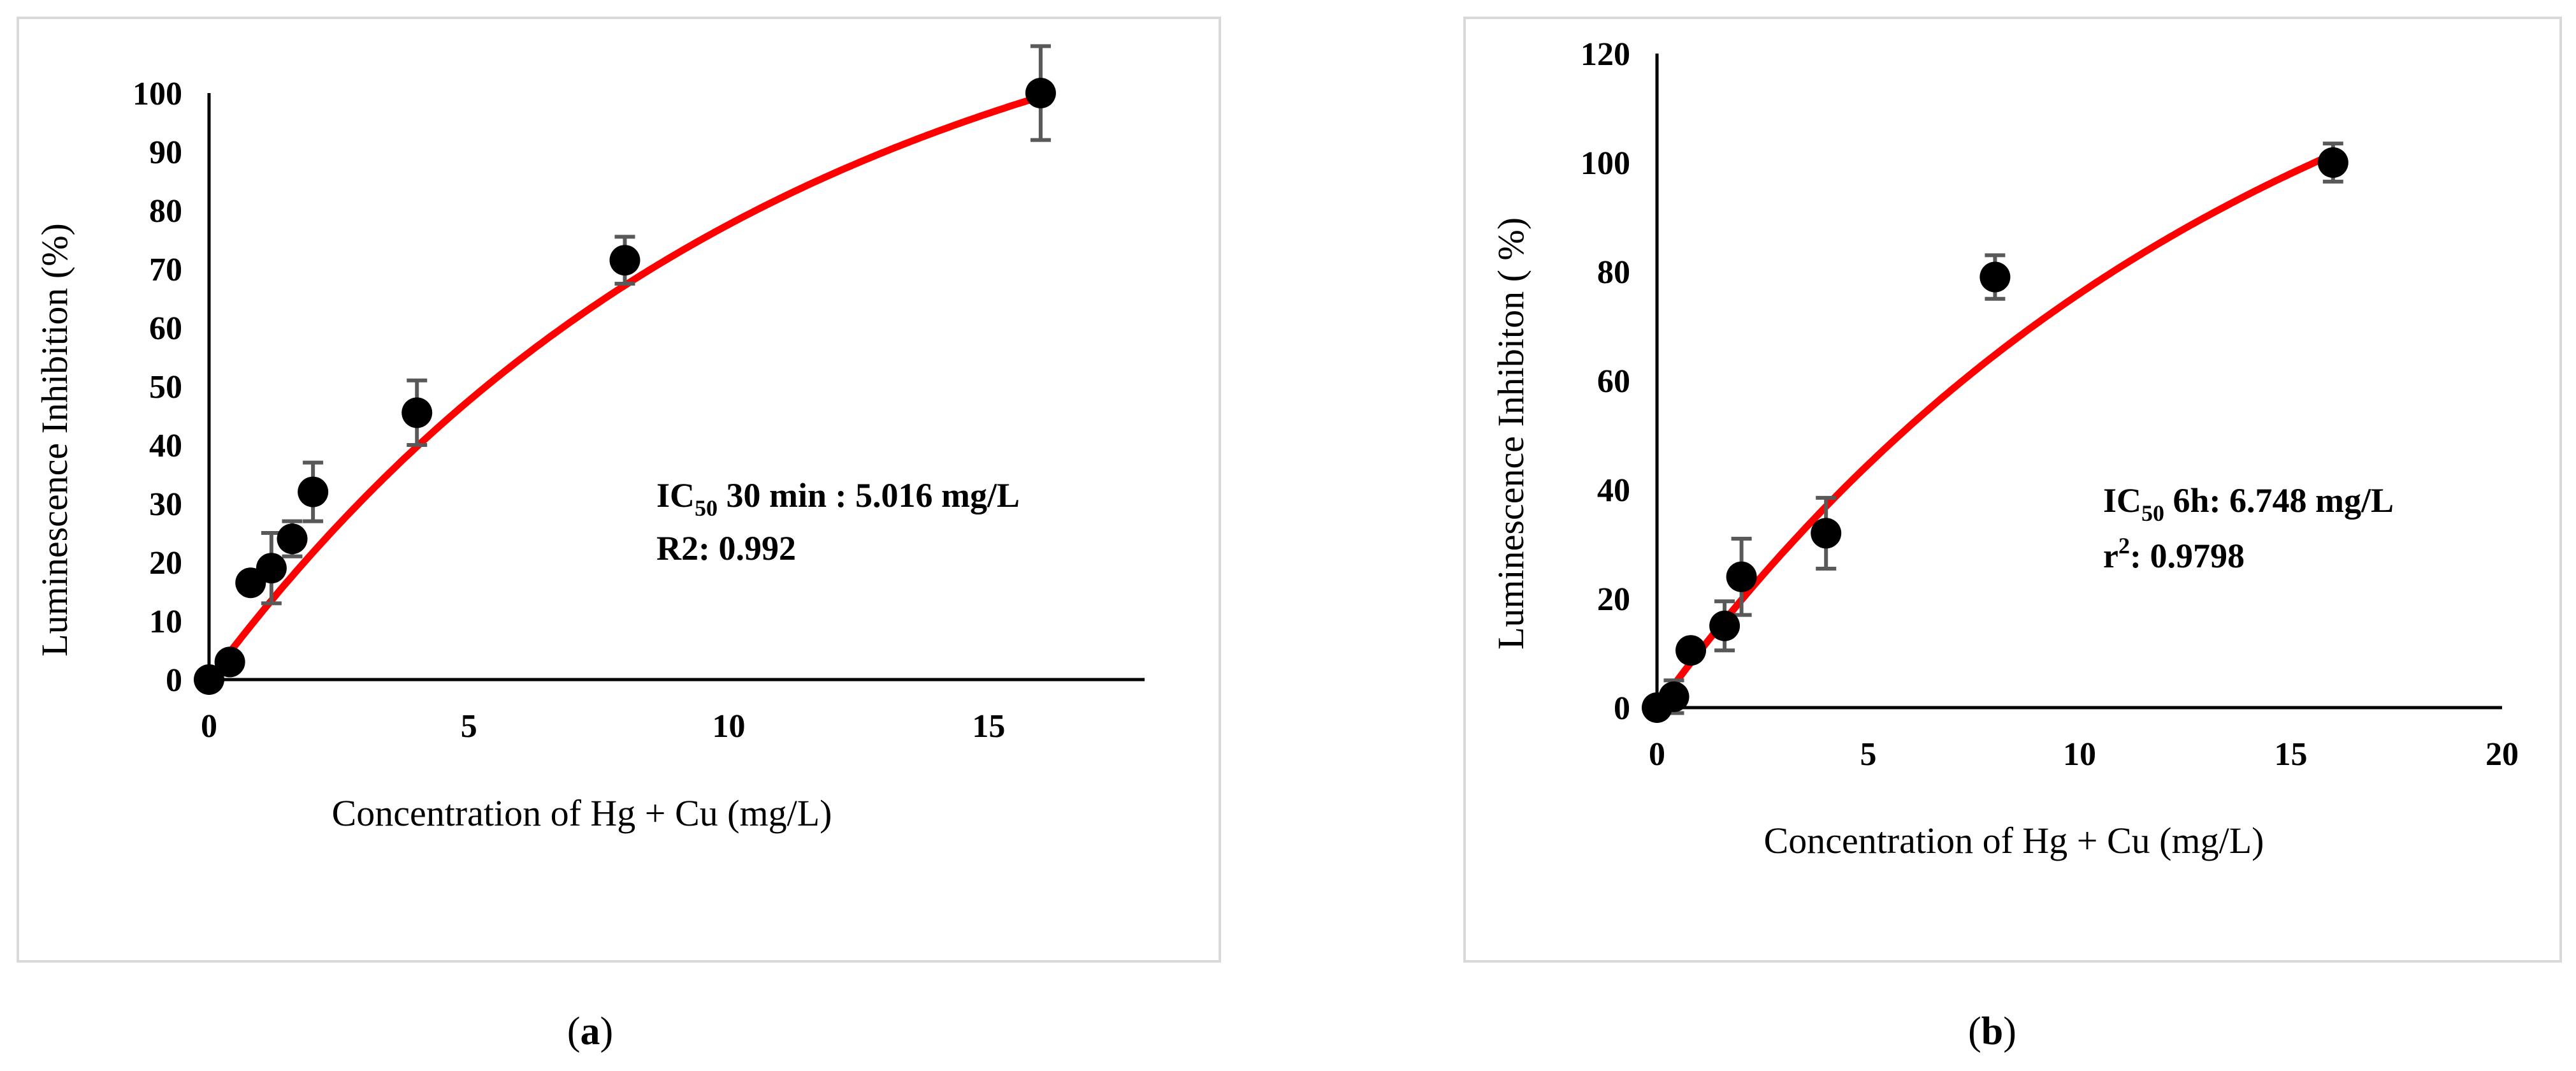  What do you see at coordinates (165, 153) in the screenshot?
I see `chart-a-y-tick-label: 90` at bounding box center [165, 153].